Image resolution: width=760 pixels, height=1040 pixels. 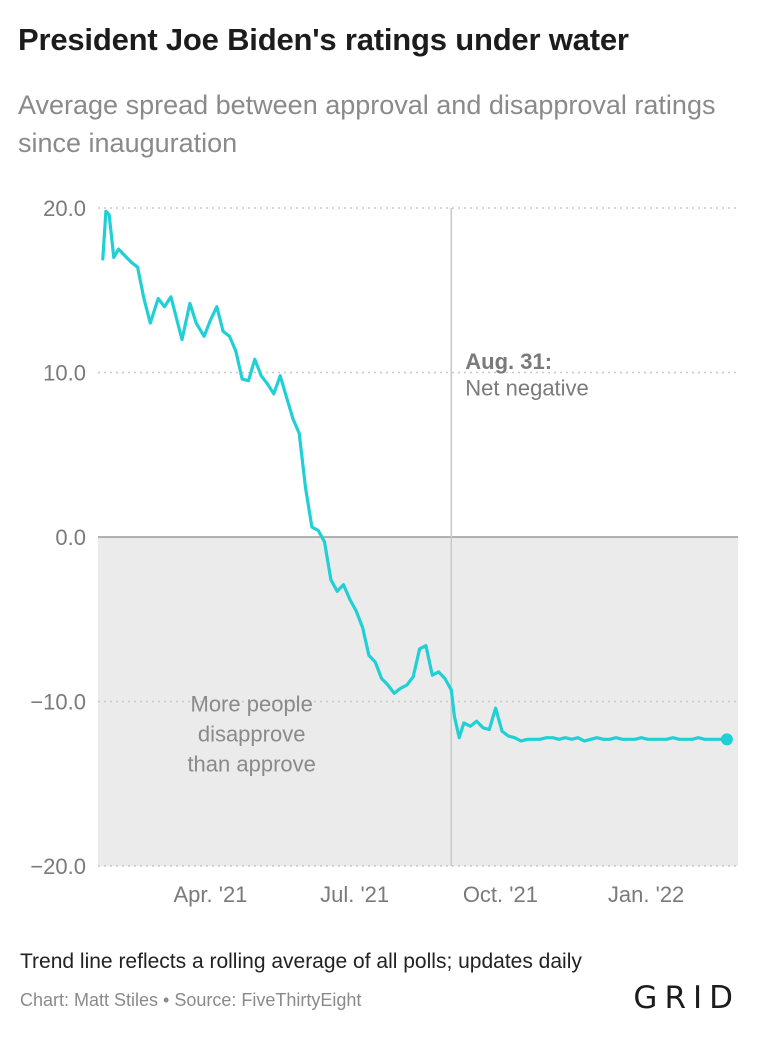 I want to click on shaded-region-label-line: disapprove, so click(x=252, y=733).